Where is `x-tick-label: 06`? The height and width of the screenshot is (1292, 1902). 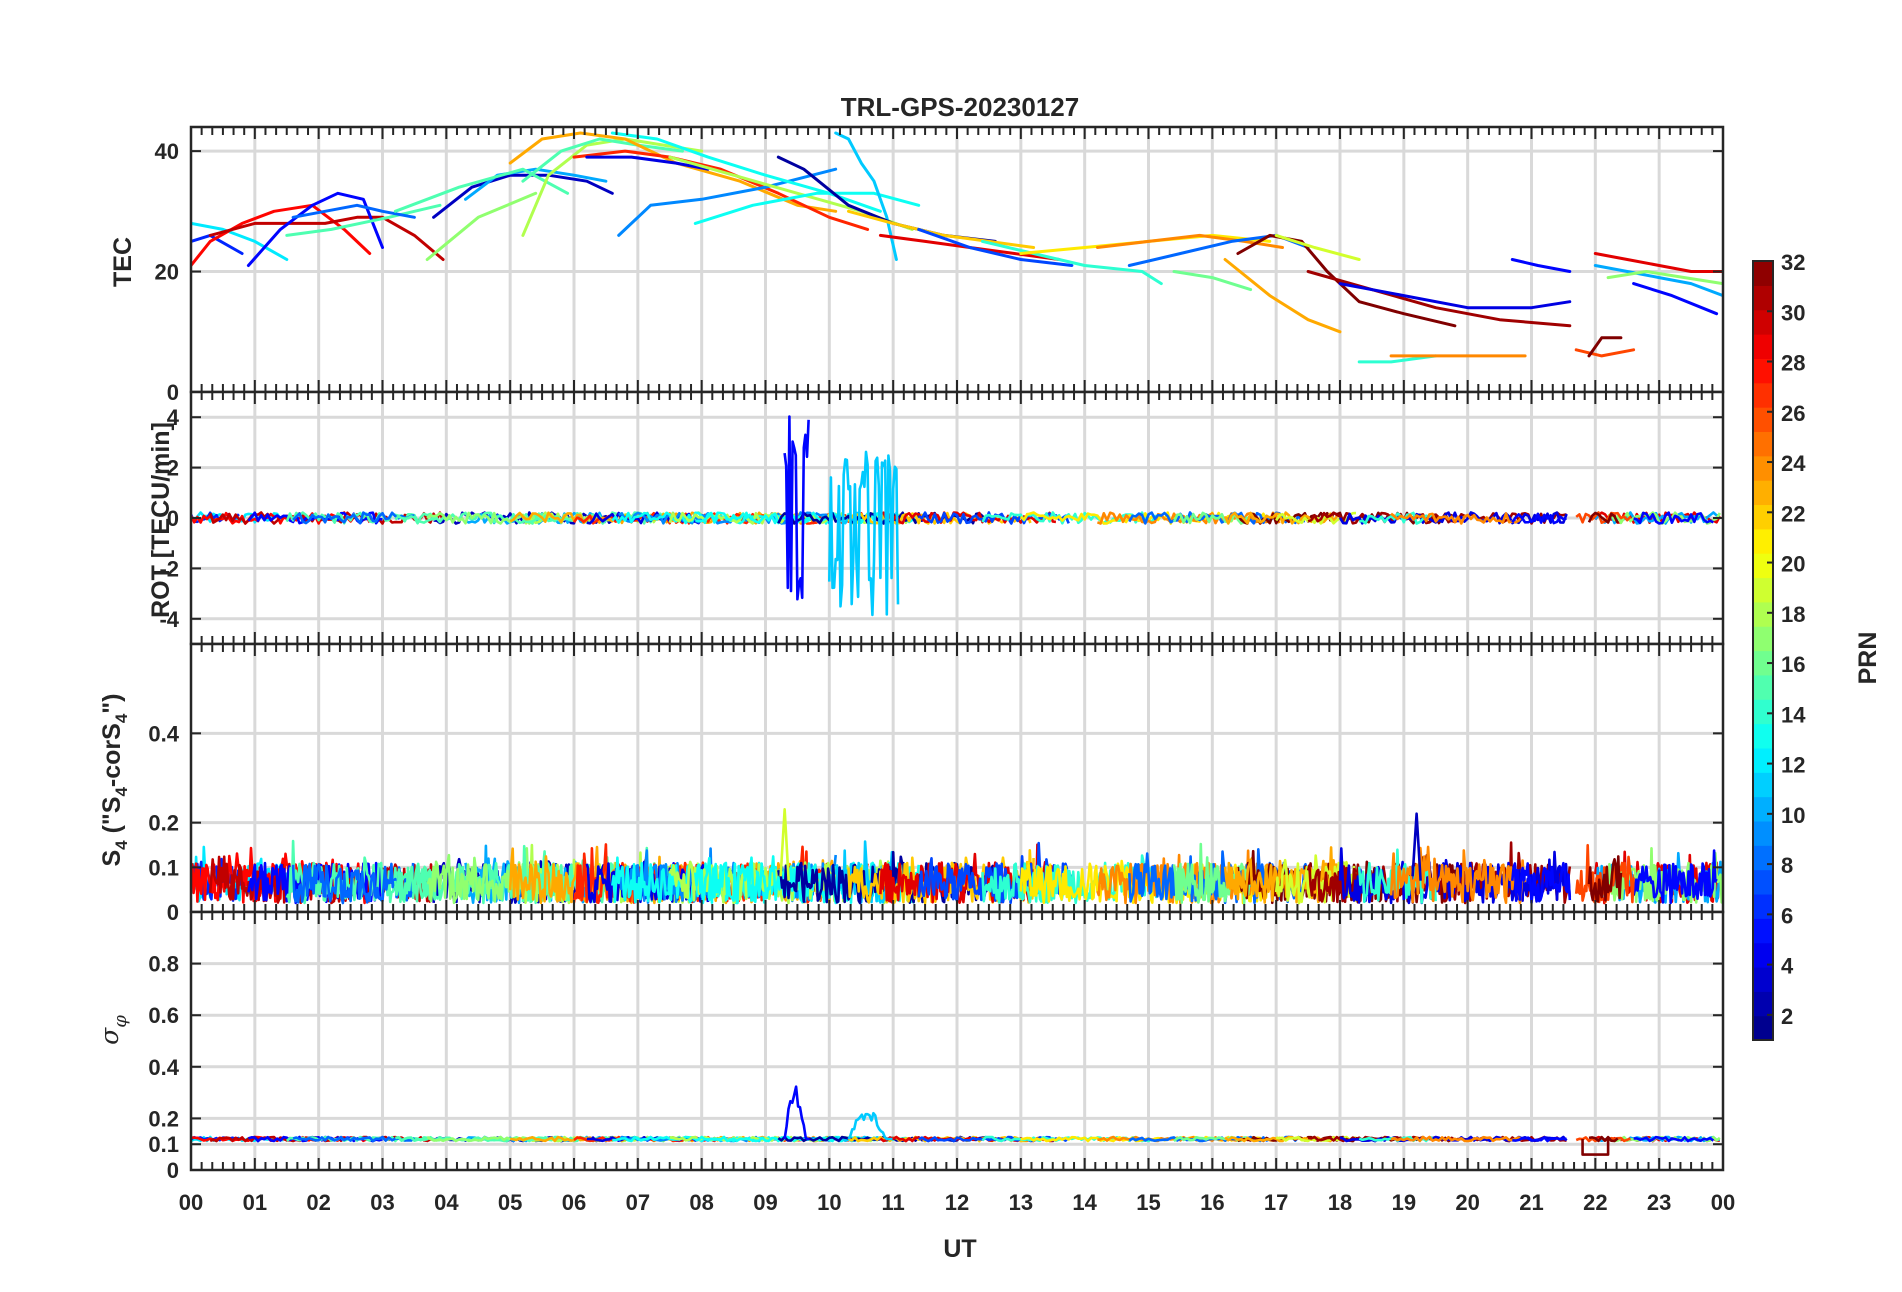
x-tick-label: 06 is located at coordinates (574, 1202).